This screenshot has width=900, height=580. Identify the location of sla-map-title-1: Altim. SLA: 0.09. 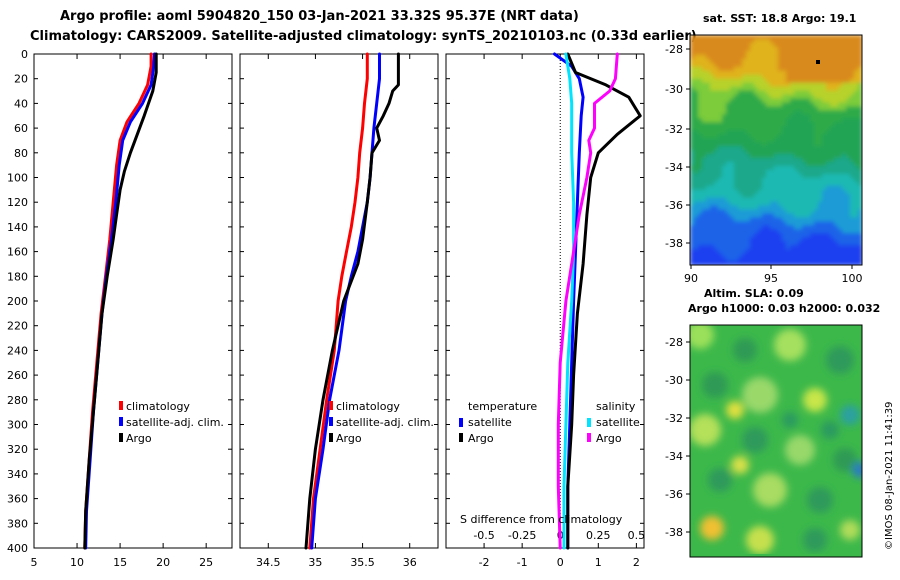
(754, 293).